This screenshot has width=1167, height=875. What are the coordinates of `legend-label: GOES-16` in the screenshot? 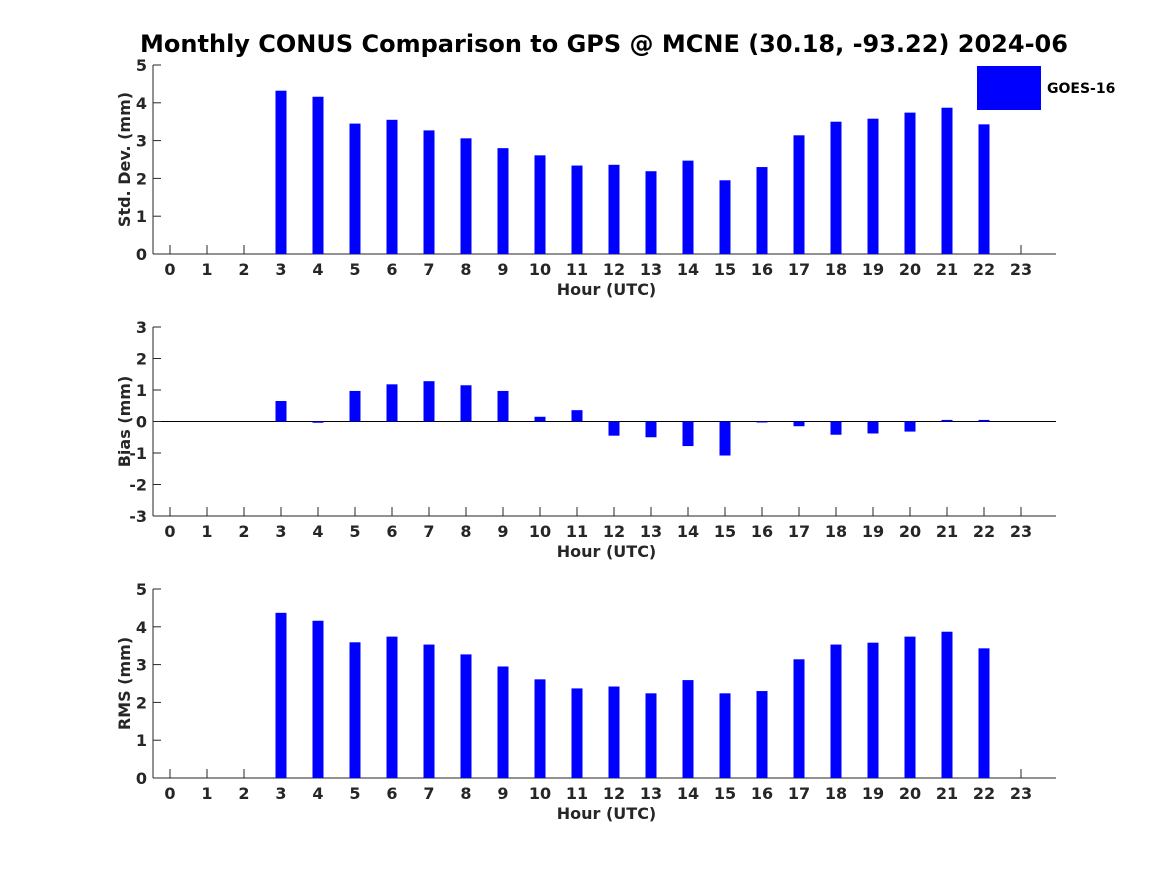 It's located at (1081, 89).